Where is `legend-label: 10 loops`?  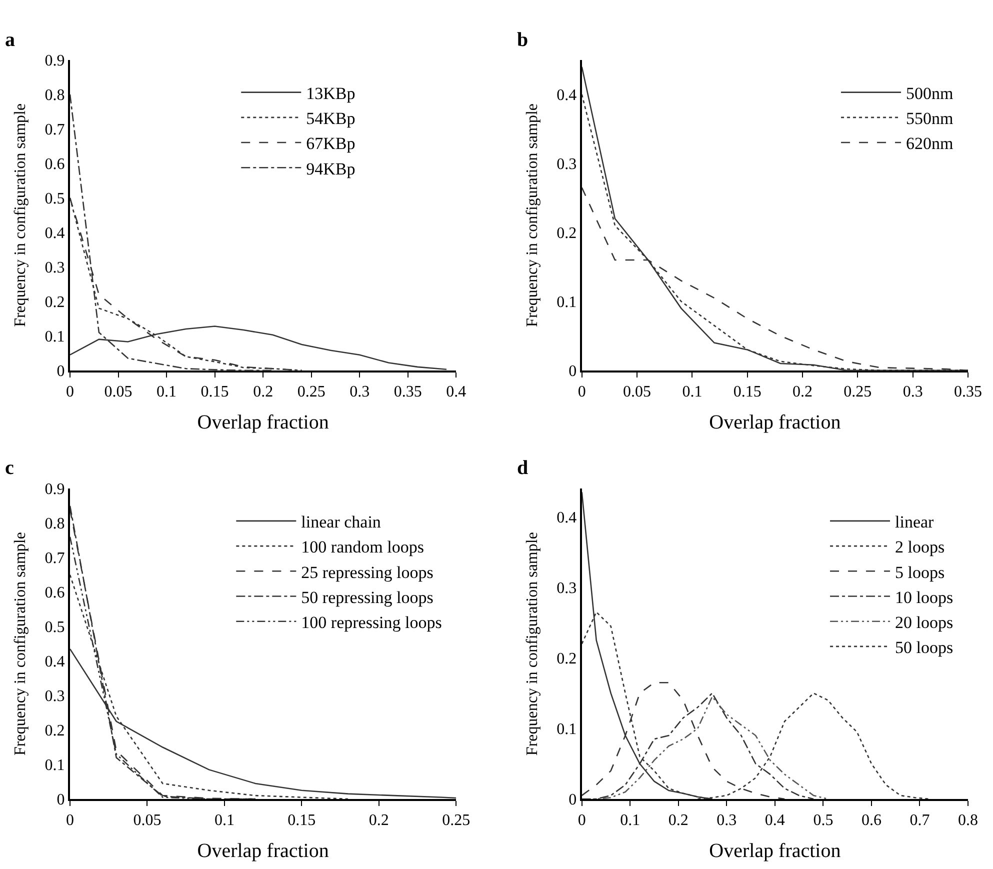
legend-label: 10 loops is located at coordinates (924, 597).